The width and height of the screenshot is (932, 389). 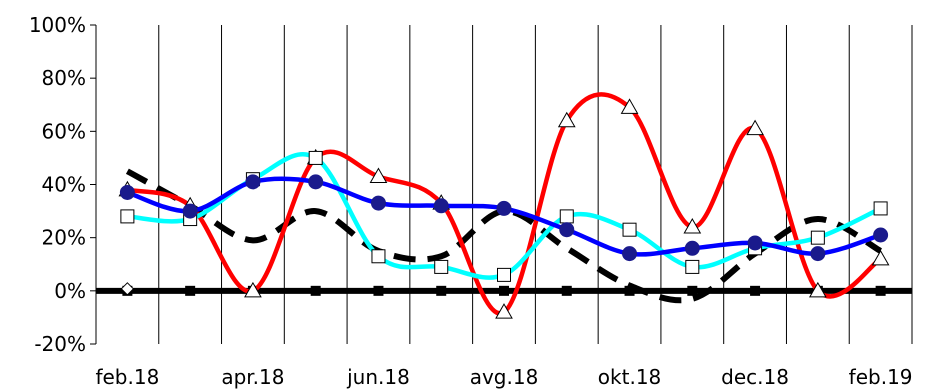 I want to click on y-tick-label: 0%, so click(x=70, y=291).